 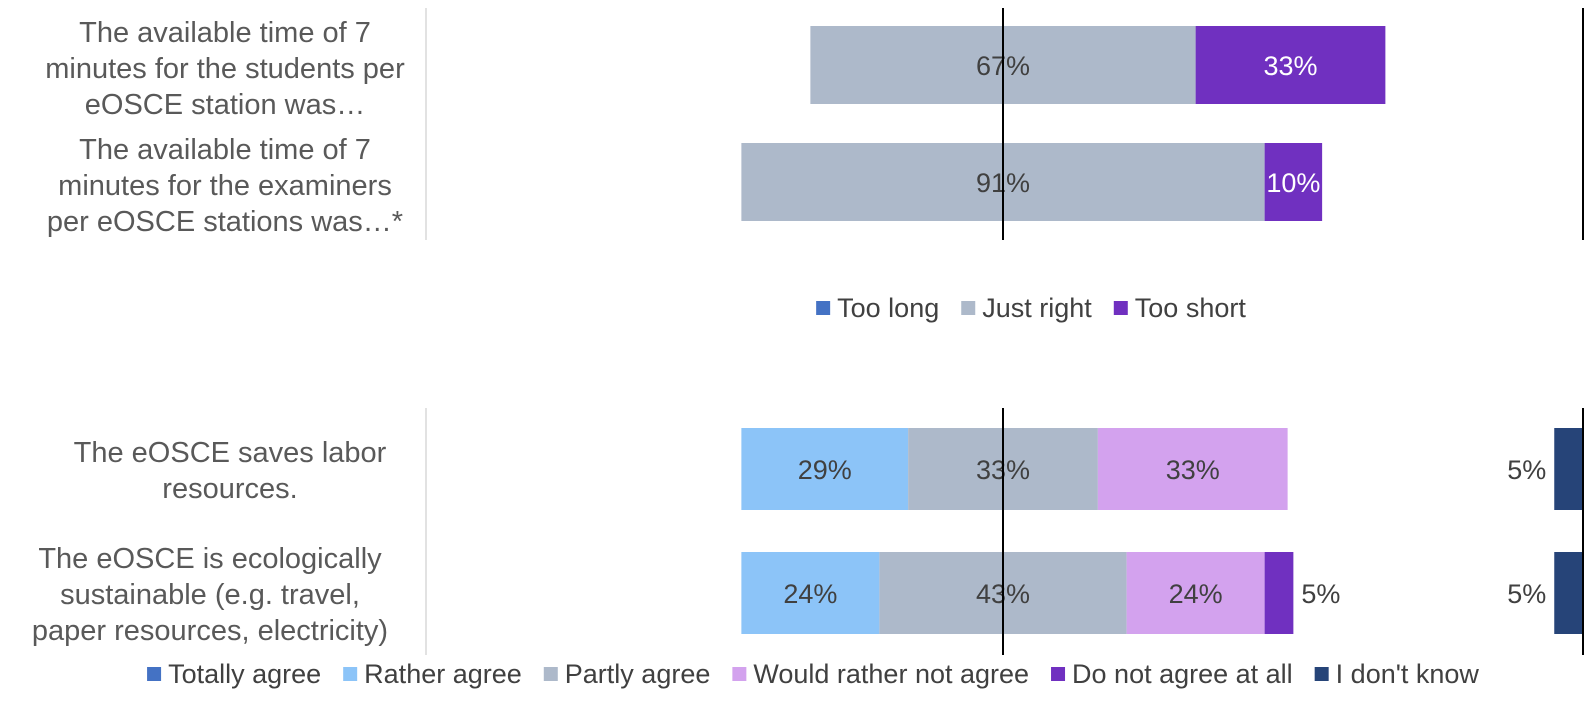 I want to click on legend-label: Totally agree, so click(x=244, y=674).